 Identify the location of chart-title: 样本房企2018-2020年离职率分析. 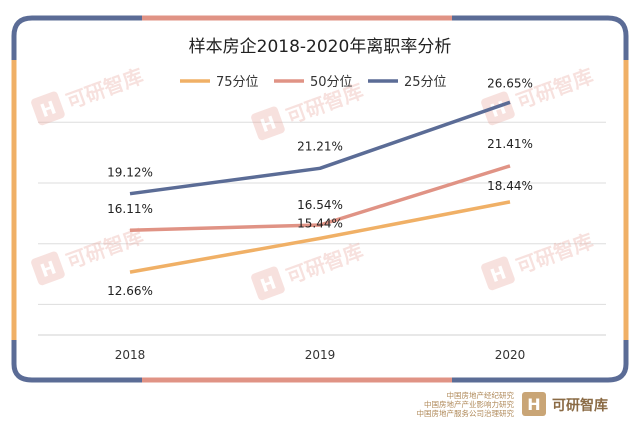
(320, 47).